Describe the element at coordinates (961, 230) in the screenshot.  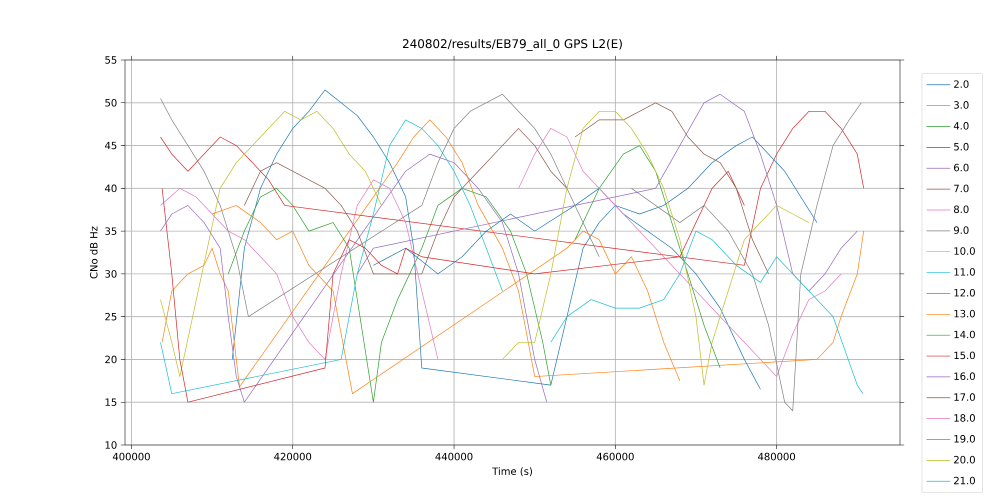
I see `legend-label: 9.0` at that location.